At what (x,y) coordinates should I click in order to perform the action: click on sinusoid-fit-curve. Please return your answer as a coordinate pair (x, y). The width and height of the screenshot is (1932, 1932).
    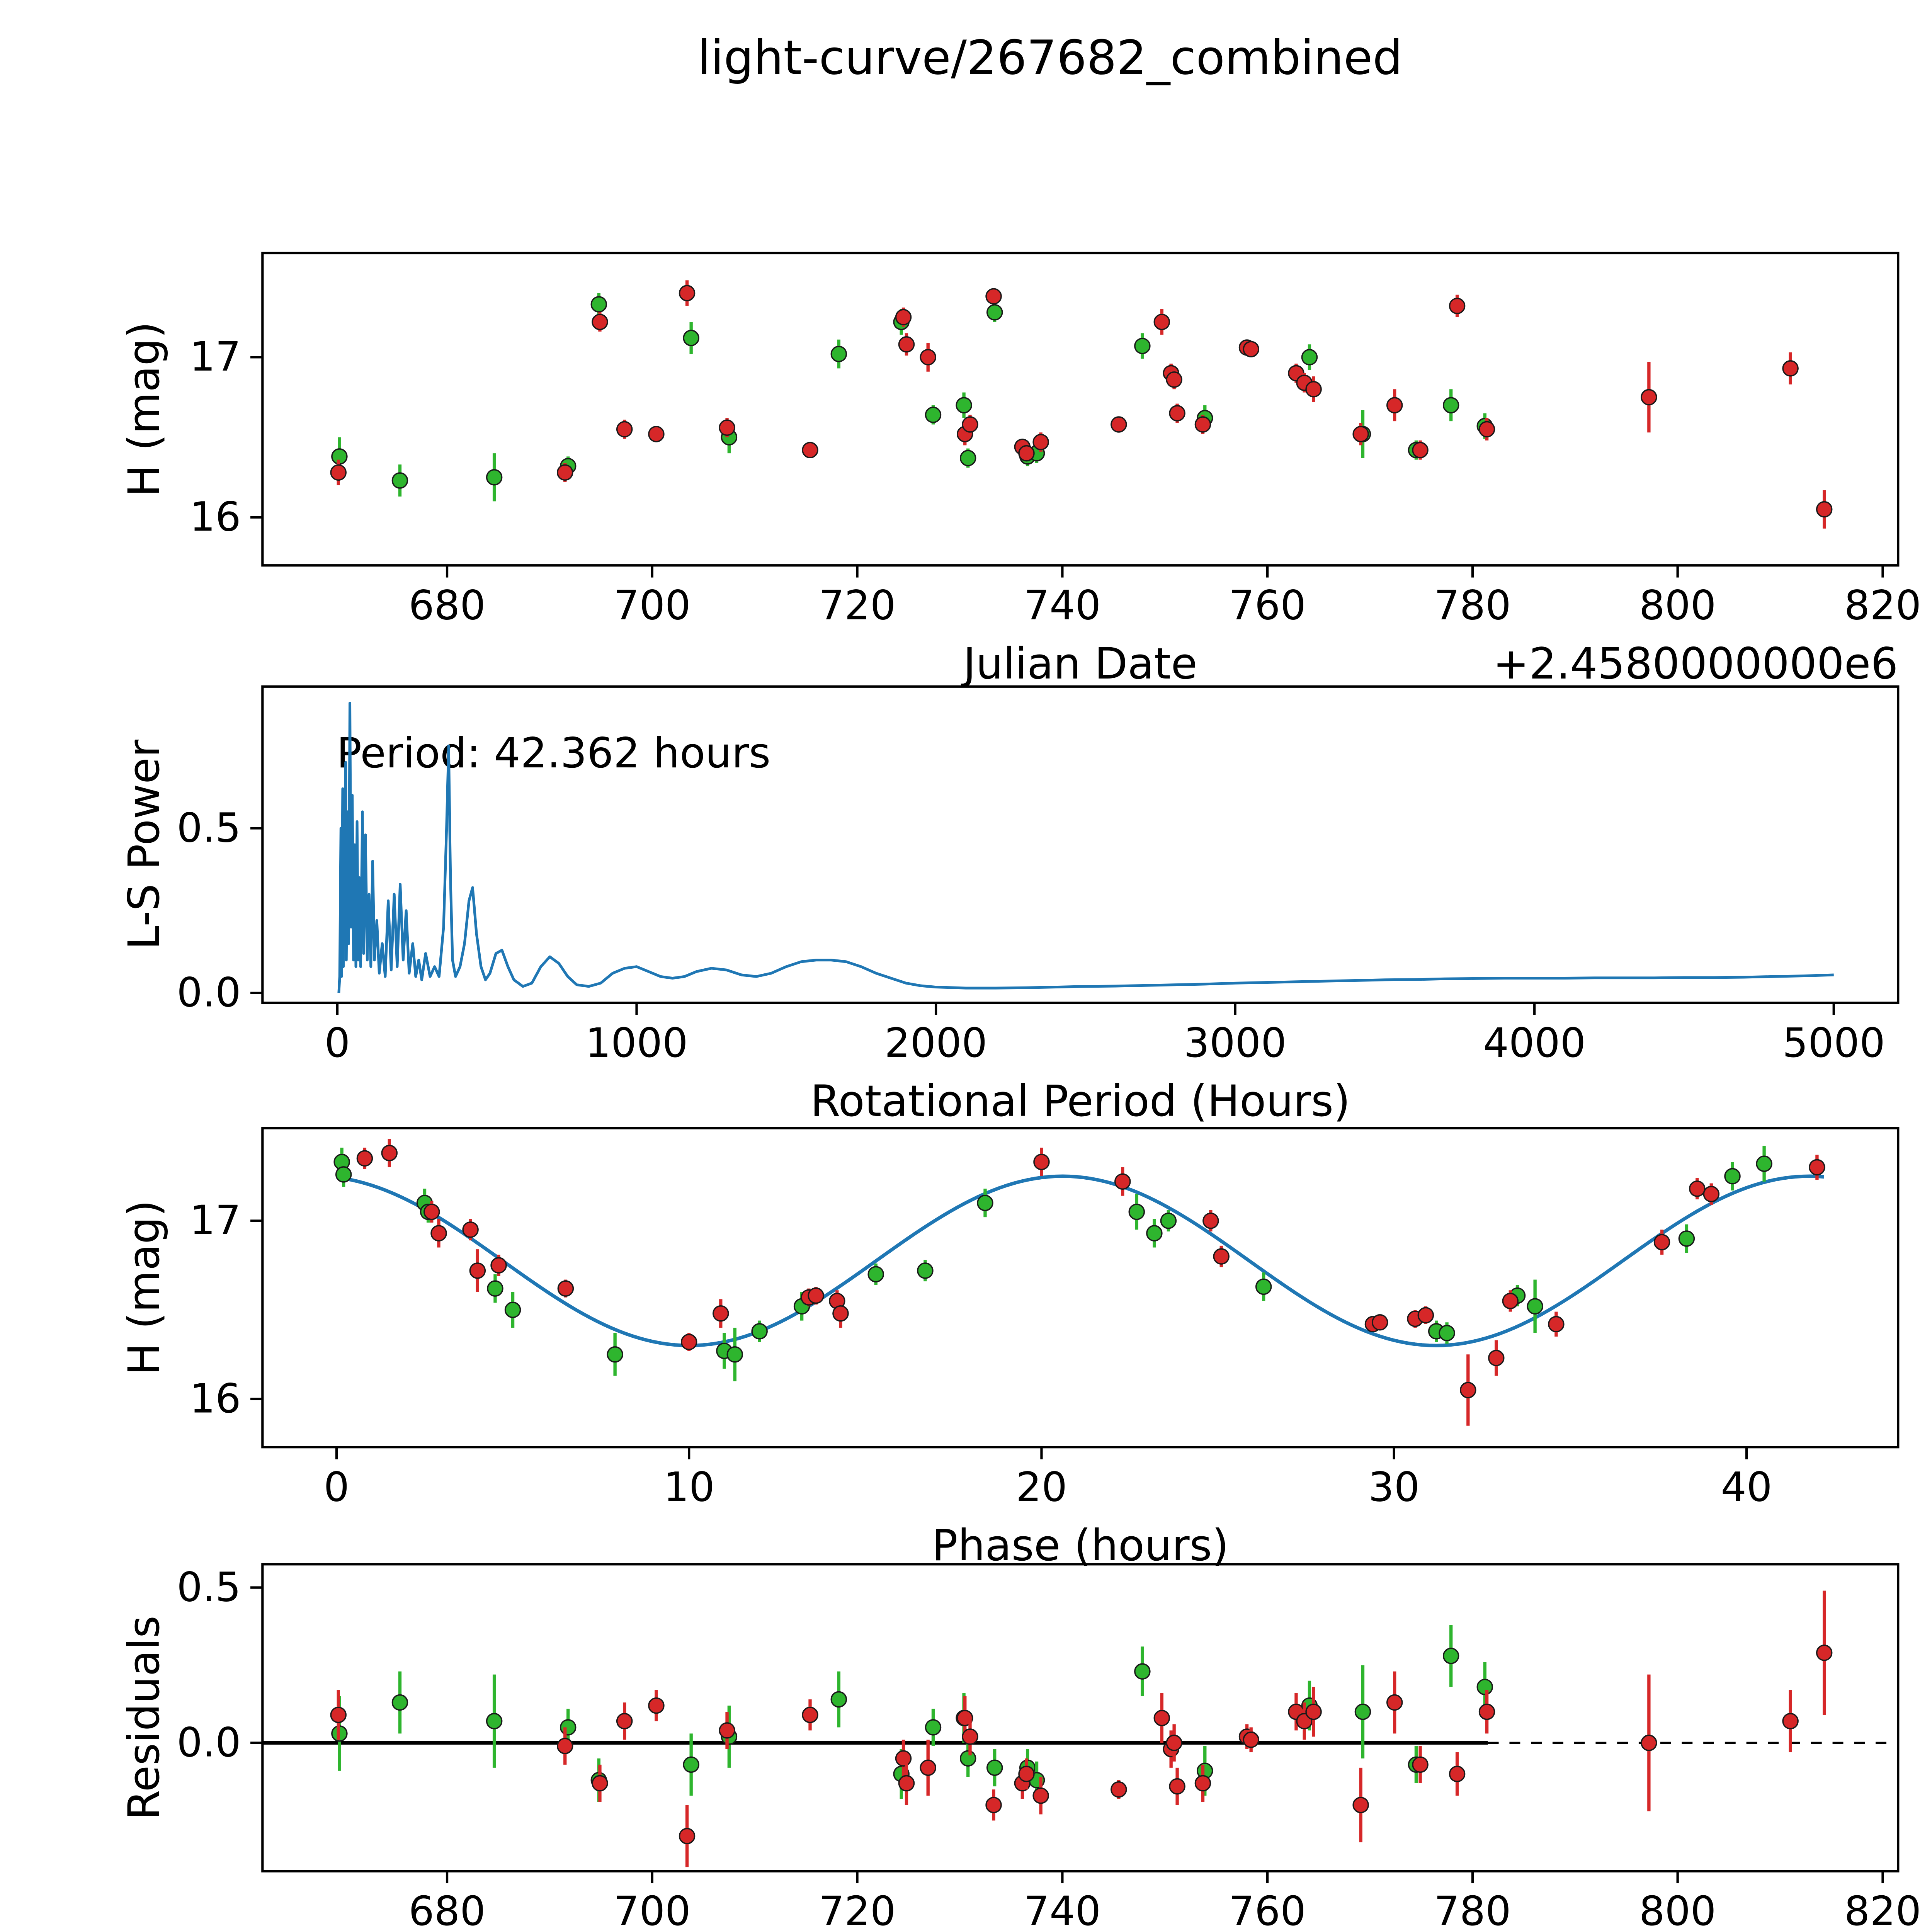
    Looking at the image, I should click on (1080, 1261).